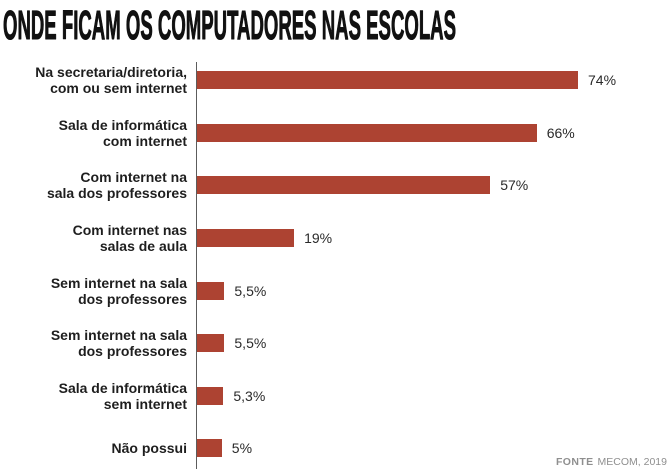  I want to click on category-label: Com internet nas salas de aula, so click(129, 237).